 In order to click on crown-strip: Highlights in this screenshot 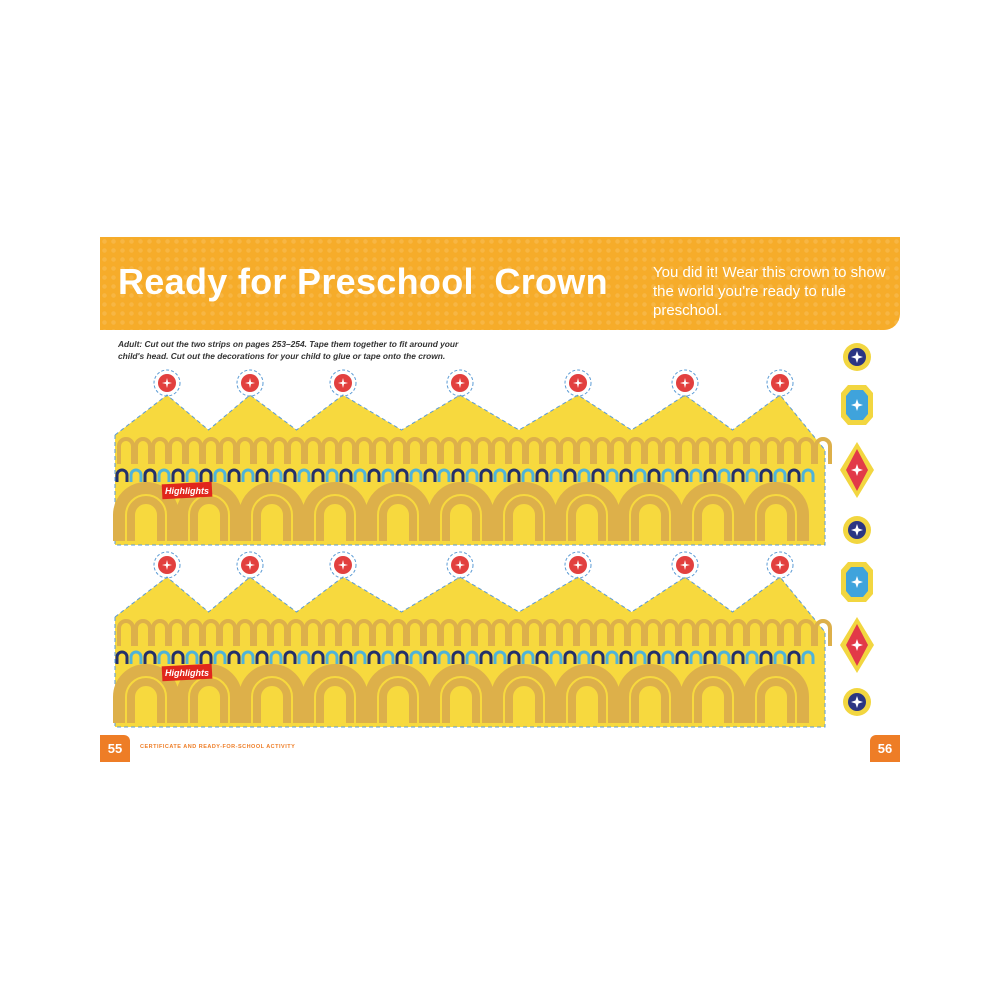, I will do `click(472, 639)`.